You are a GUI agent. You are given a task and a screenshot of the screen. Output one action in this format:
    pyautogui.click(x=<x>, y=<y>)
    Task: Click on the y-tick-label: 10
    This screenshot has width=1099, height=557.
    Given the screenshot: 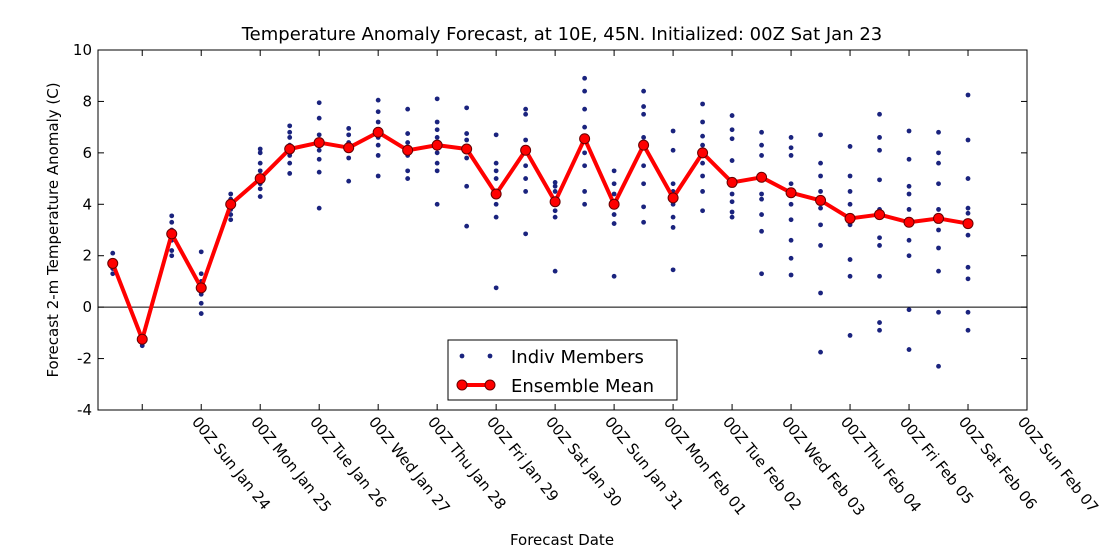 What is the action you would take?
    pyautogui.click(x=82, y=50)
    